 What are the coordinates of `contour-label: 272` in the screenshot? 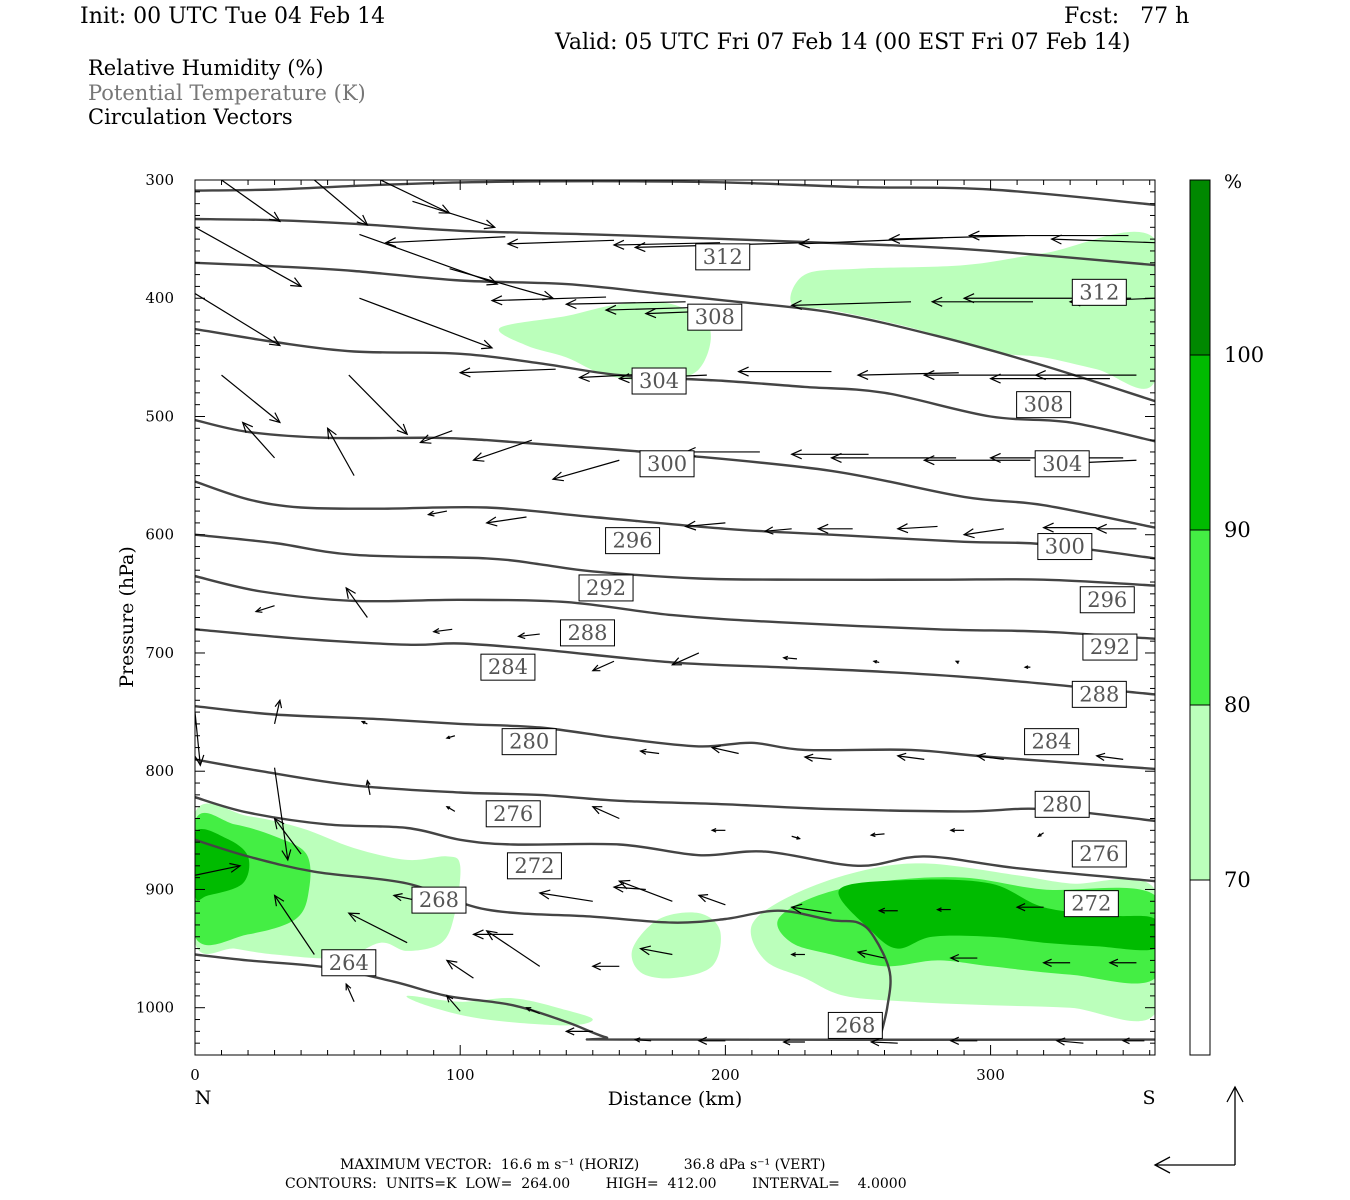 It's located at (534, 866).